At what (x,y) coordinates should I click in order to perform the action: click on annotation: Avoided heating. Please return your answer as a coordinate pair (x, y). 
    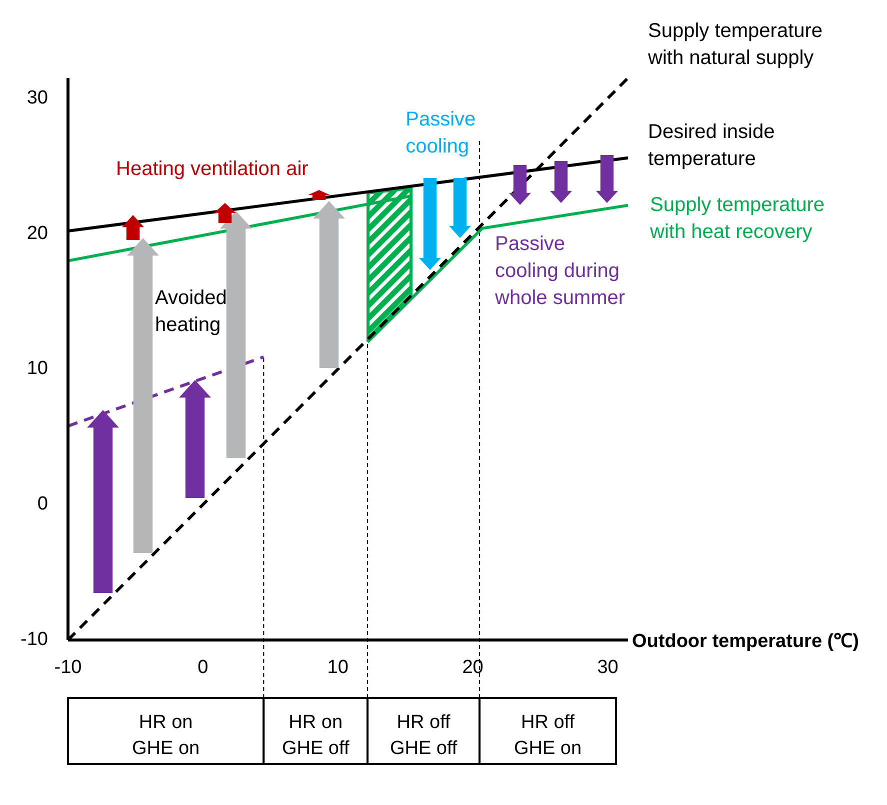
    Looking at the image, I should click on (191, 311).